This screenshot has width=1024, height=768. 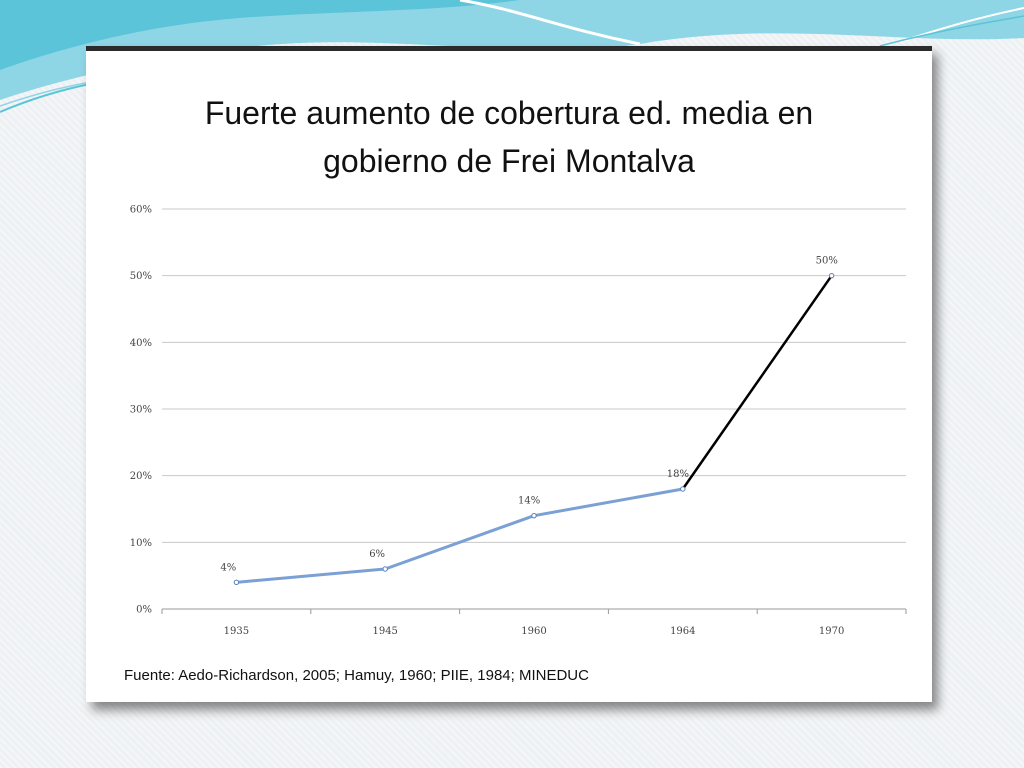 I want to click on x-tick-label: 1970, so click(x=831, y=631).